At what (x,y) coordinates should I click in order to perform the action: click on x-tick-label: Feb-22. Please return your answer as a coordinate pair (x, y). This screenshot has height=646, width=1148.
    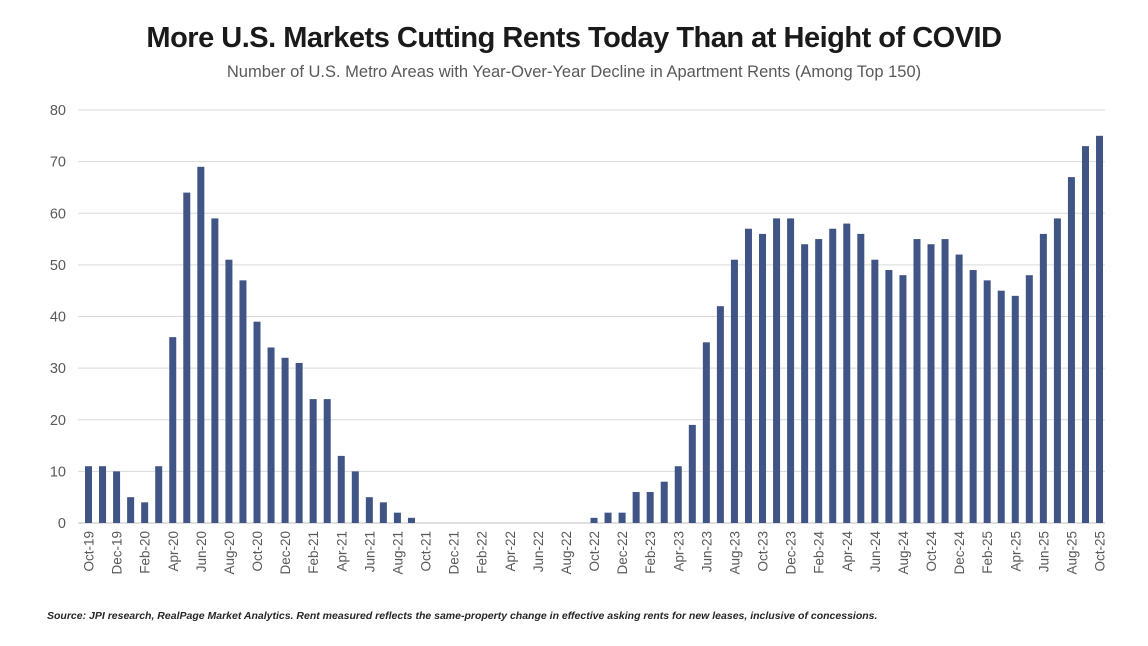
    Looking at the image, I should click on (482, 552).